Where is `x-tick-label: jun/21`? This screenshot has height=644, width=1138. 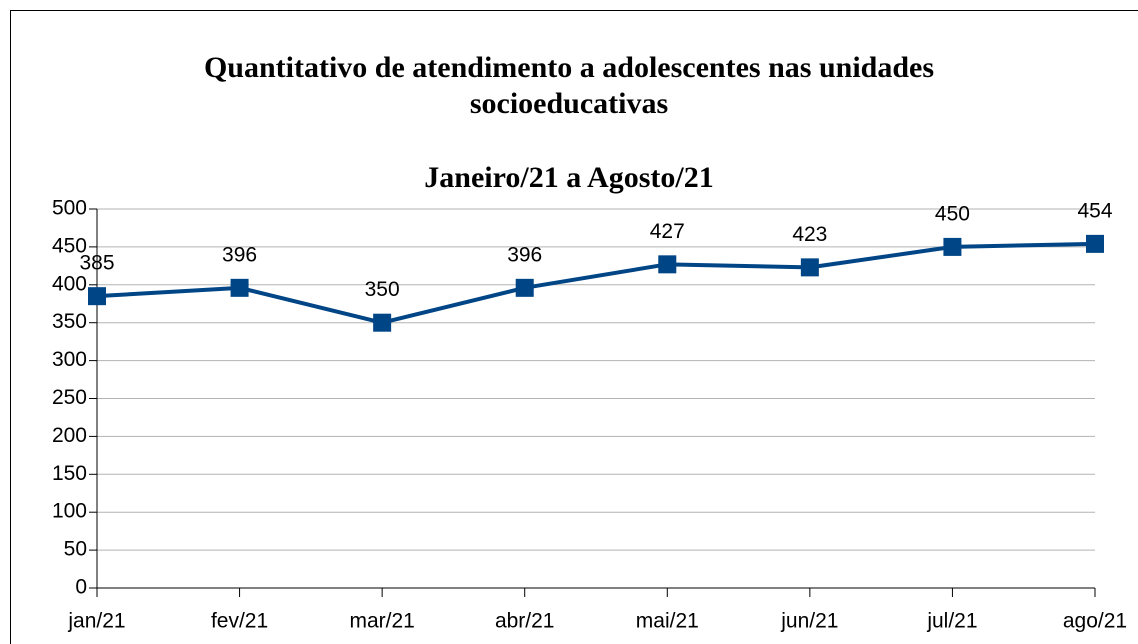 x-tick-label: jun/21 is located at coordinates (809, 621).